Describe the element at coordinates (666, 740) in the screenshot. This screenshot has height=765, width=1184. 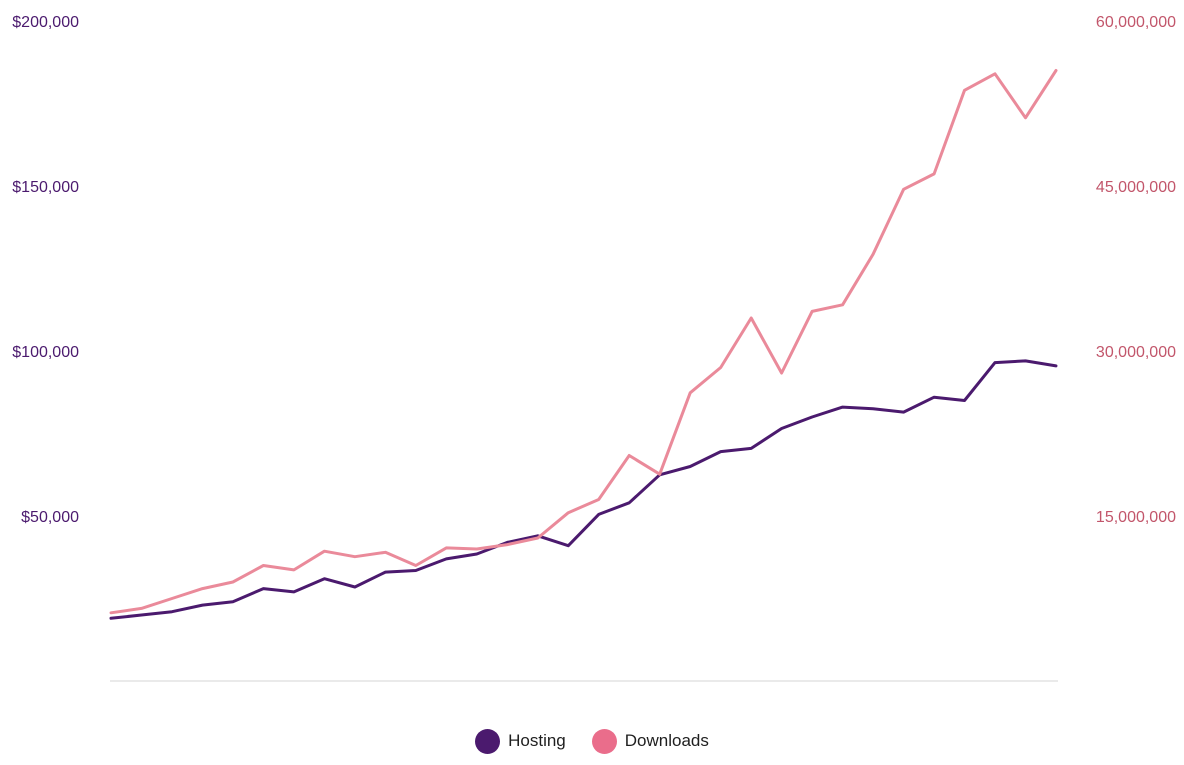
I see `legend-label-downloads: Downloads` at that location.